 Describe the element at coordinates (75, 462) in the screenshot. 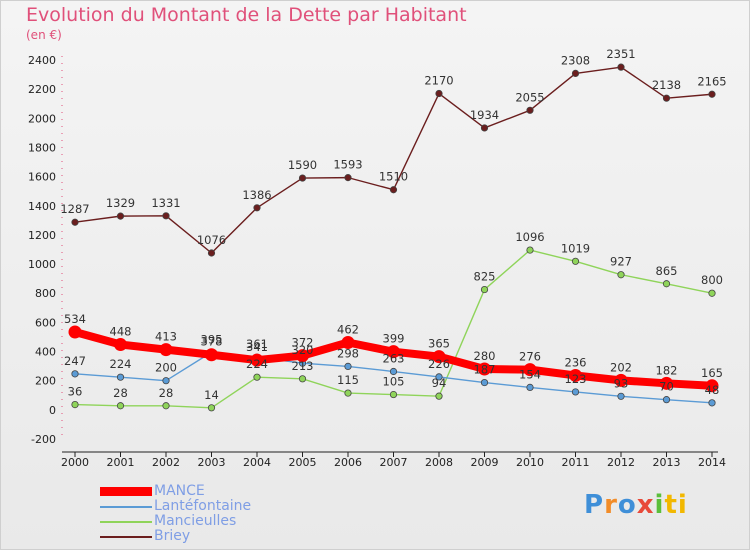

I see `x-tick-label: 2000` at that location.